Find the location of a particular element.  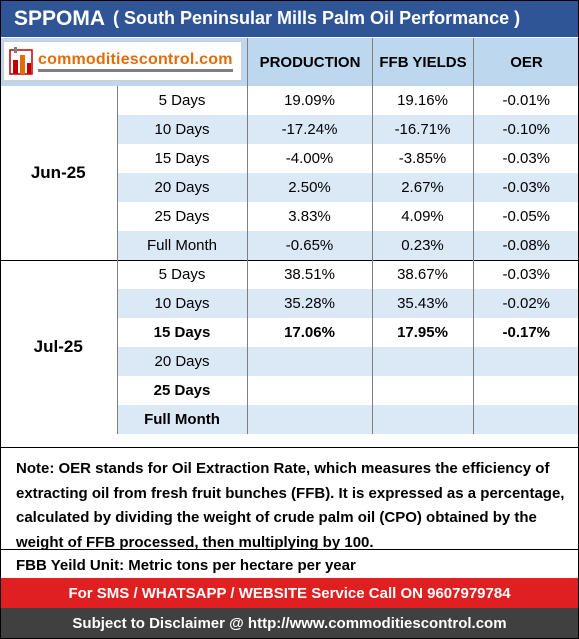

month-label: Jul-25 is located at coordinates (58, 346).